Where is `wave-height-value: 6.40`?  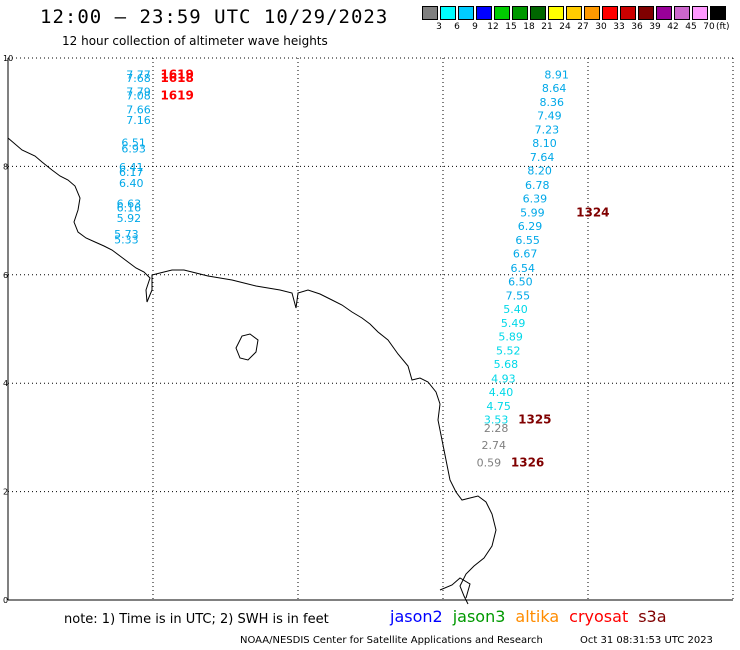 wave-height-value: 6.40 is located at coordinates (131, 183).